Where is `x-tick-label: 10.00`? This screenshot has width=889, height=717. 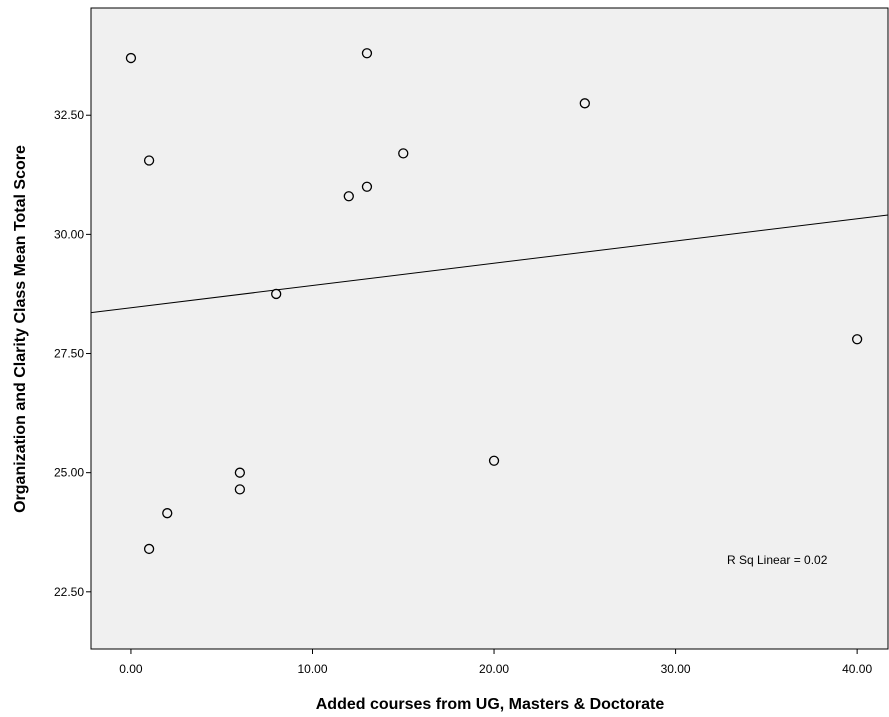 x-tick-label: 10.00 is located at coordinates (312, 669).